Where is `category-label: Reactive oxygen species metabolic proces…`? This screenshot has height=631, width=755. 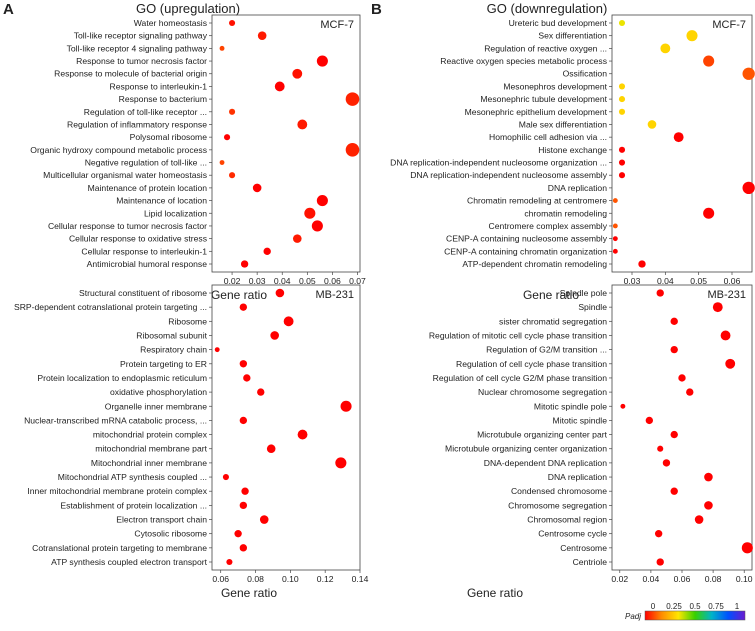 category-label: Reactive oxygen species metabolic proces… is located at coordinates (523, 61).